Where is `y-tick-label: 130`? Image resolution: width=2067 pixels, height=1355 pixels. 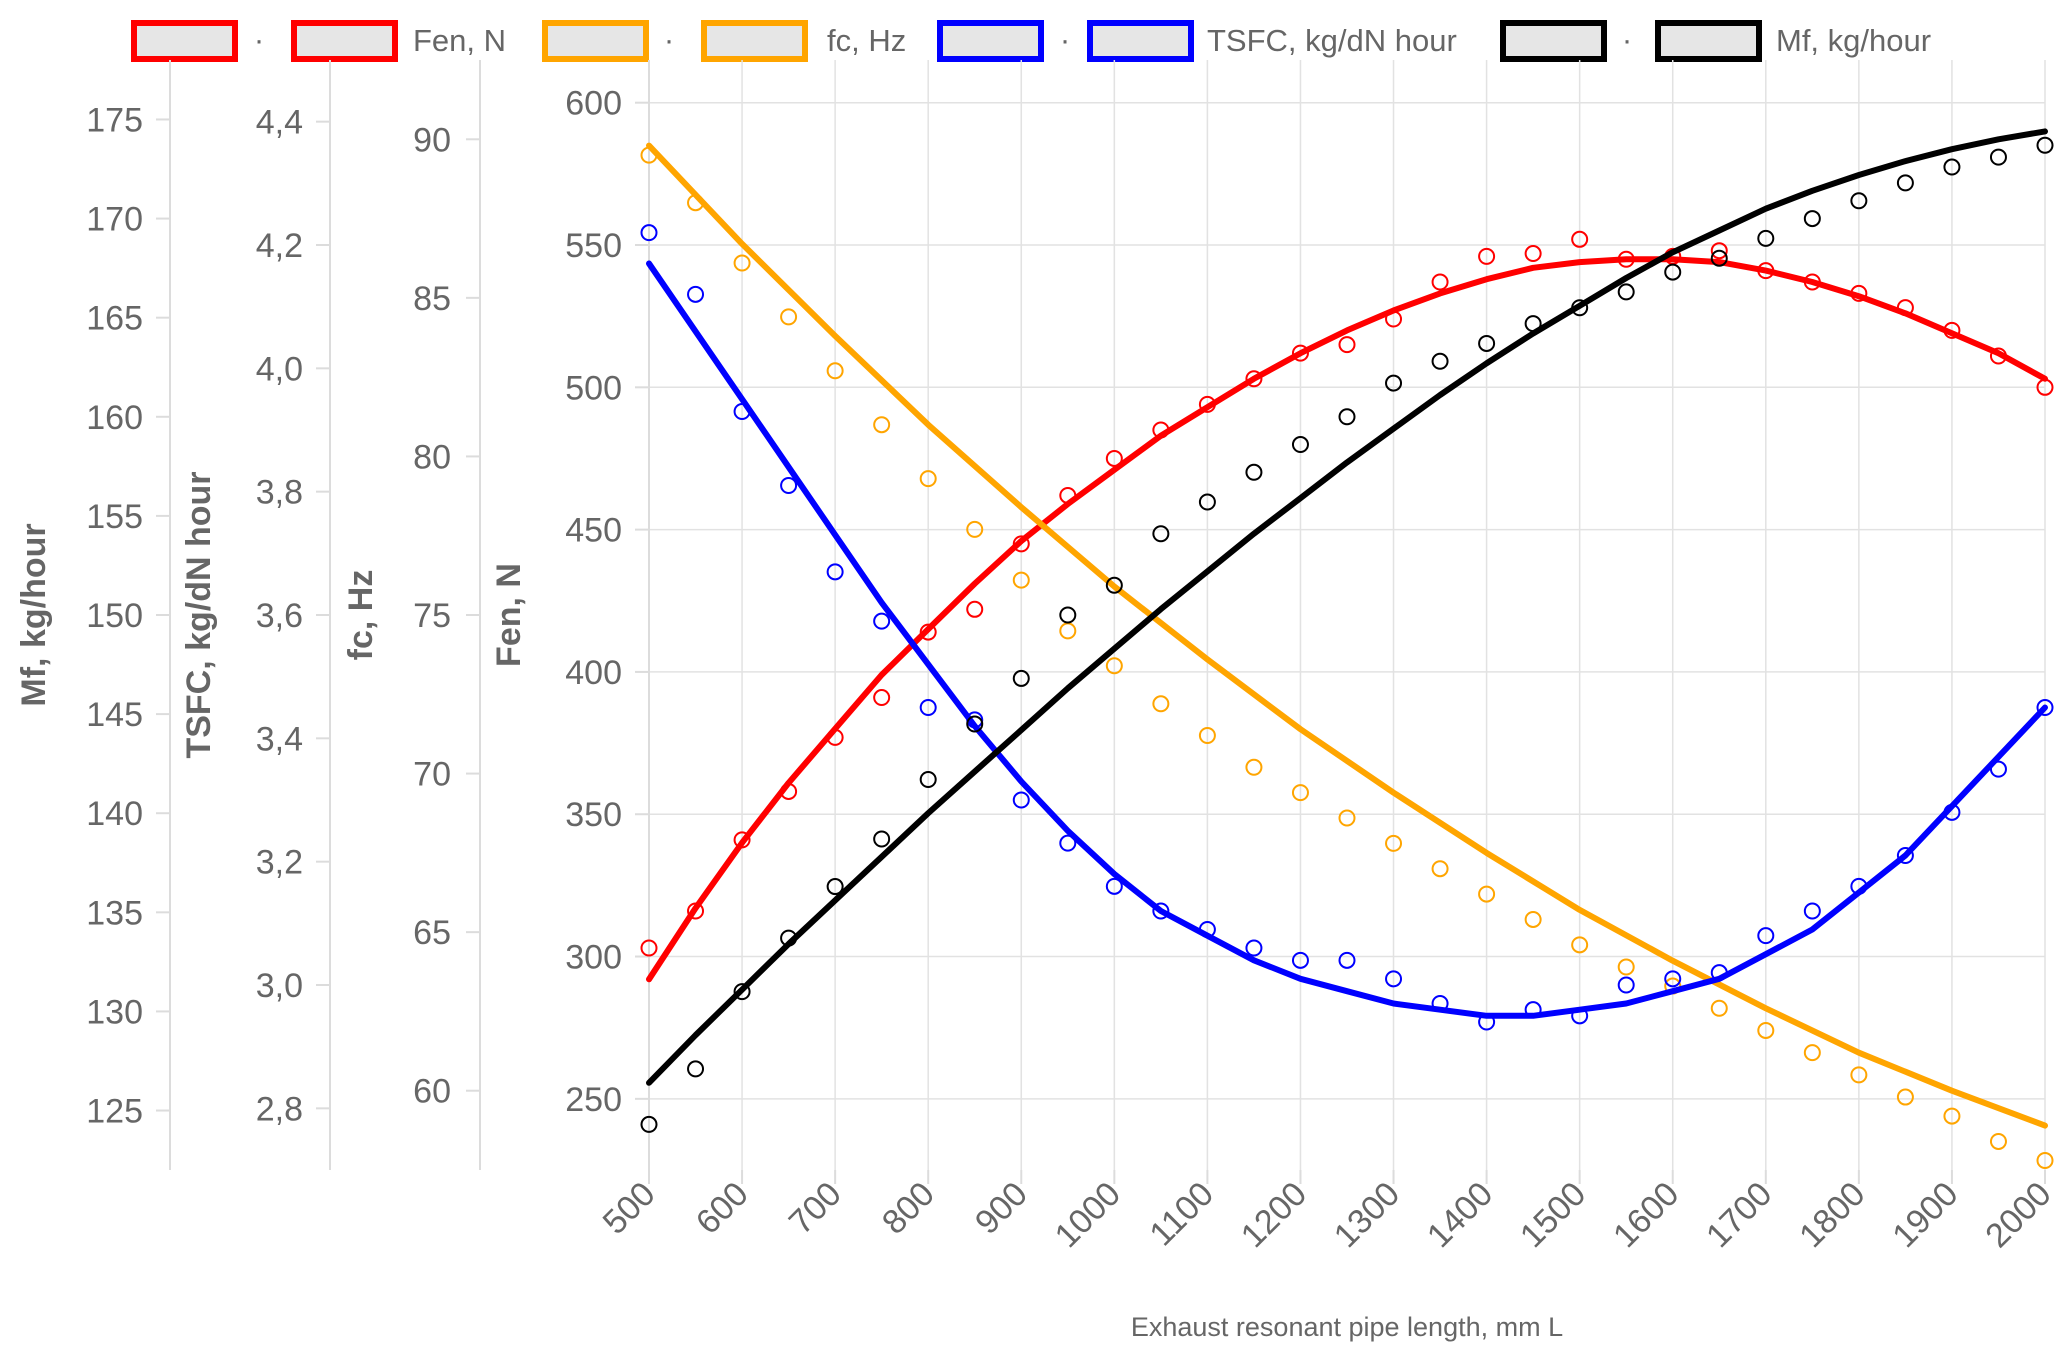
y-tick-label: 130 is located at coordinates (114, 1012).